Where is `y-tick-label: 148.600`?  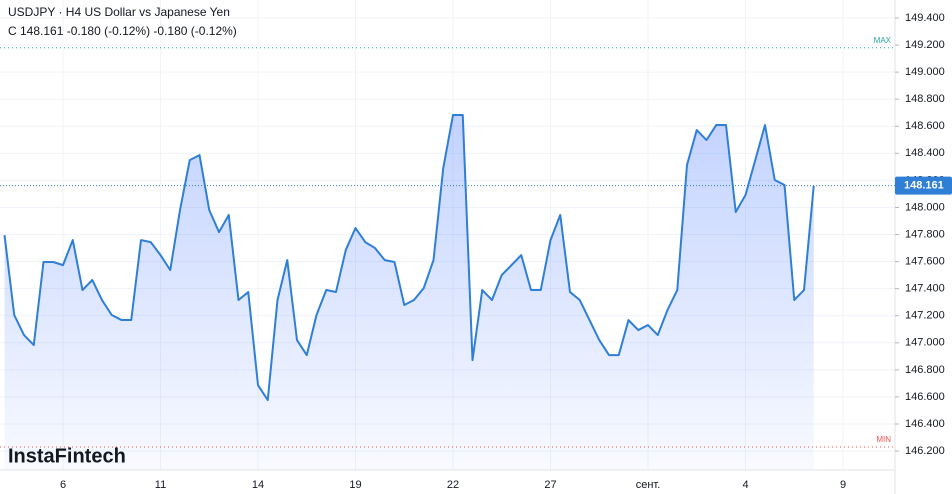 y-tick-label: 148.600 is located at coordinates (925, 126).